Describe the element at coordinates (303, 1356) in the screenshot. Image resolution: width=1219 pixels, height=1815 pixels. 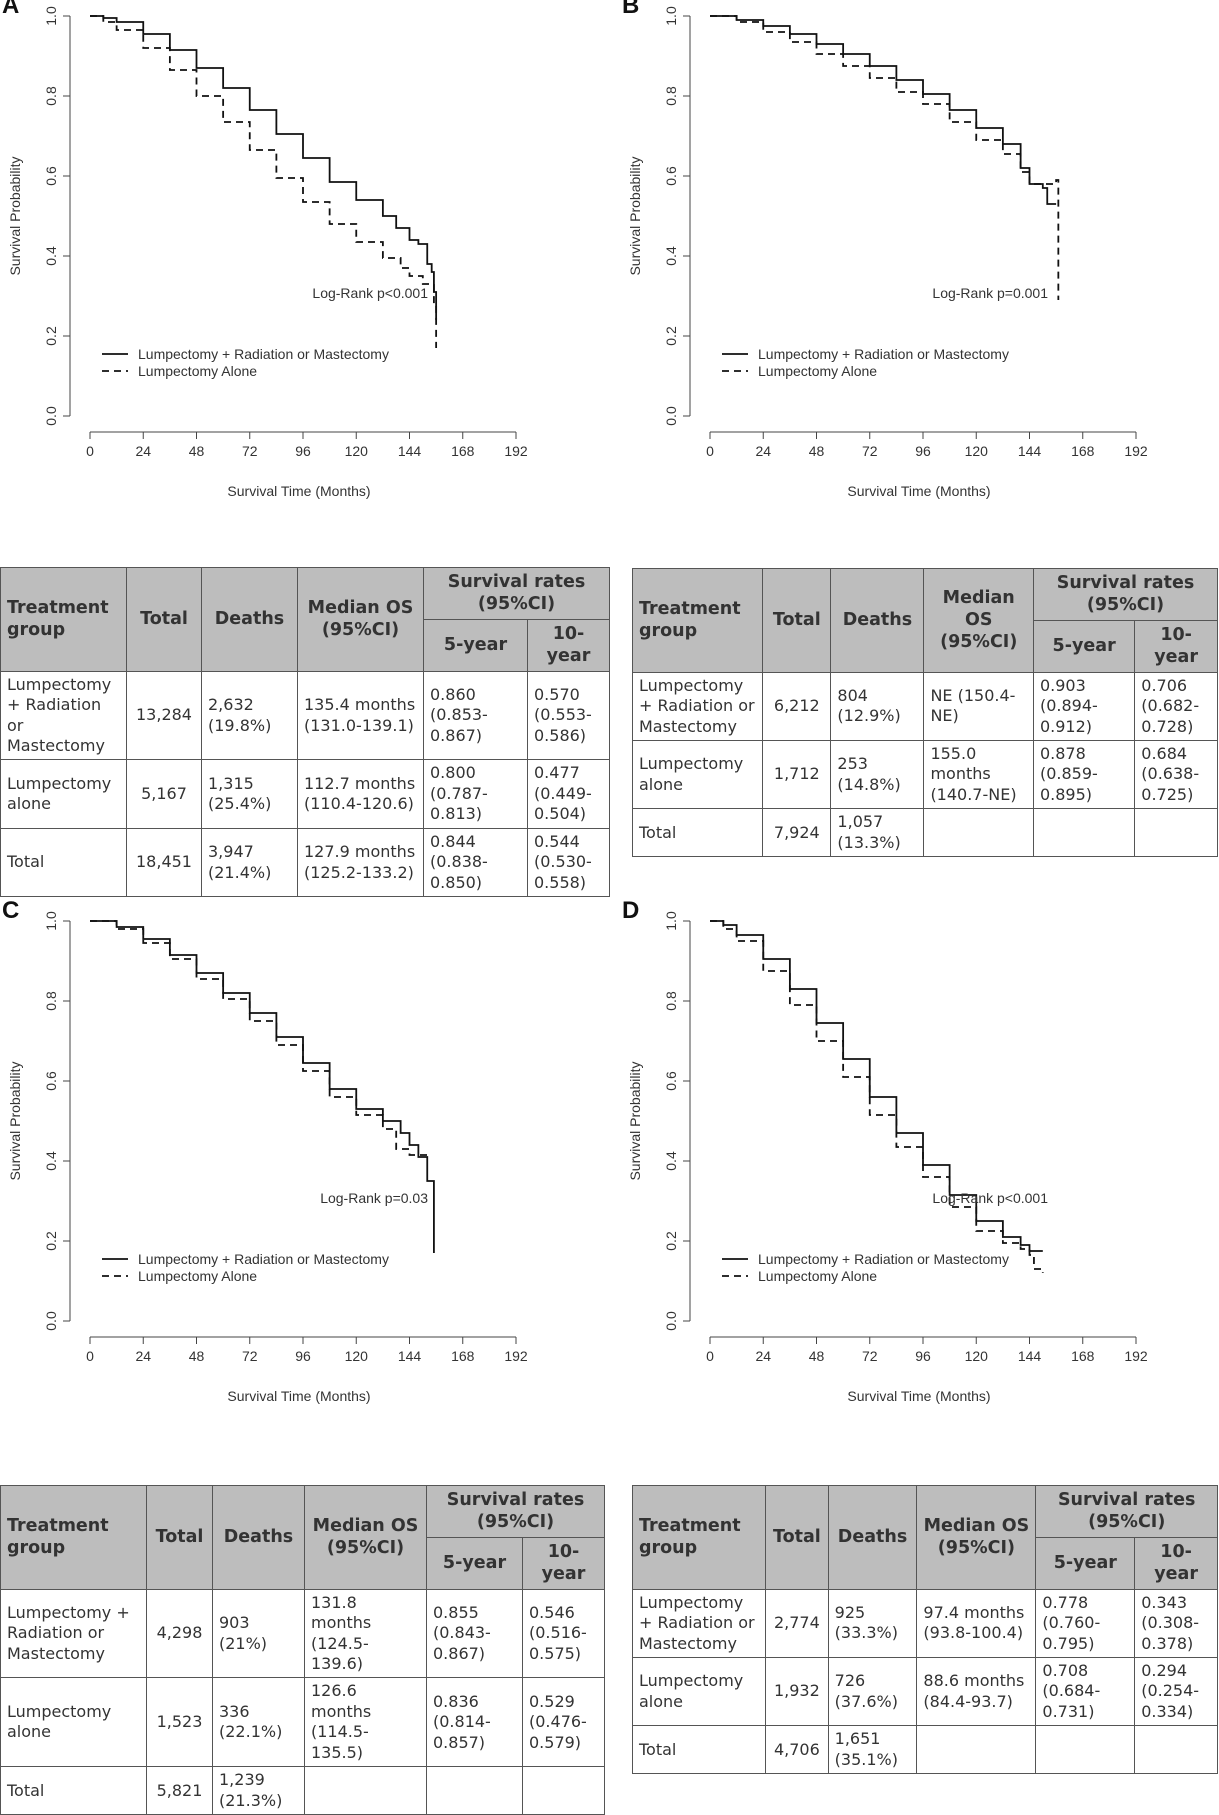
I see `x-tick-label: 96` at that location.